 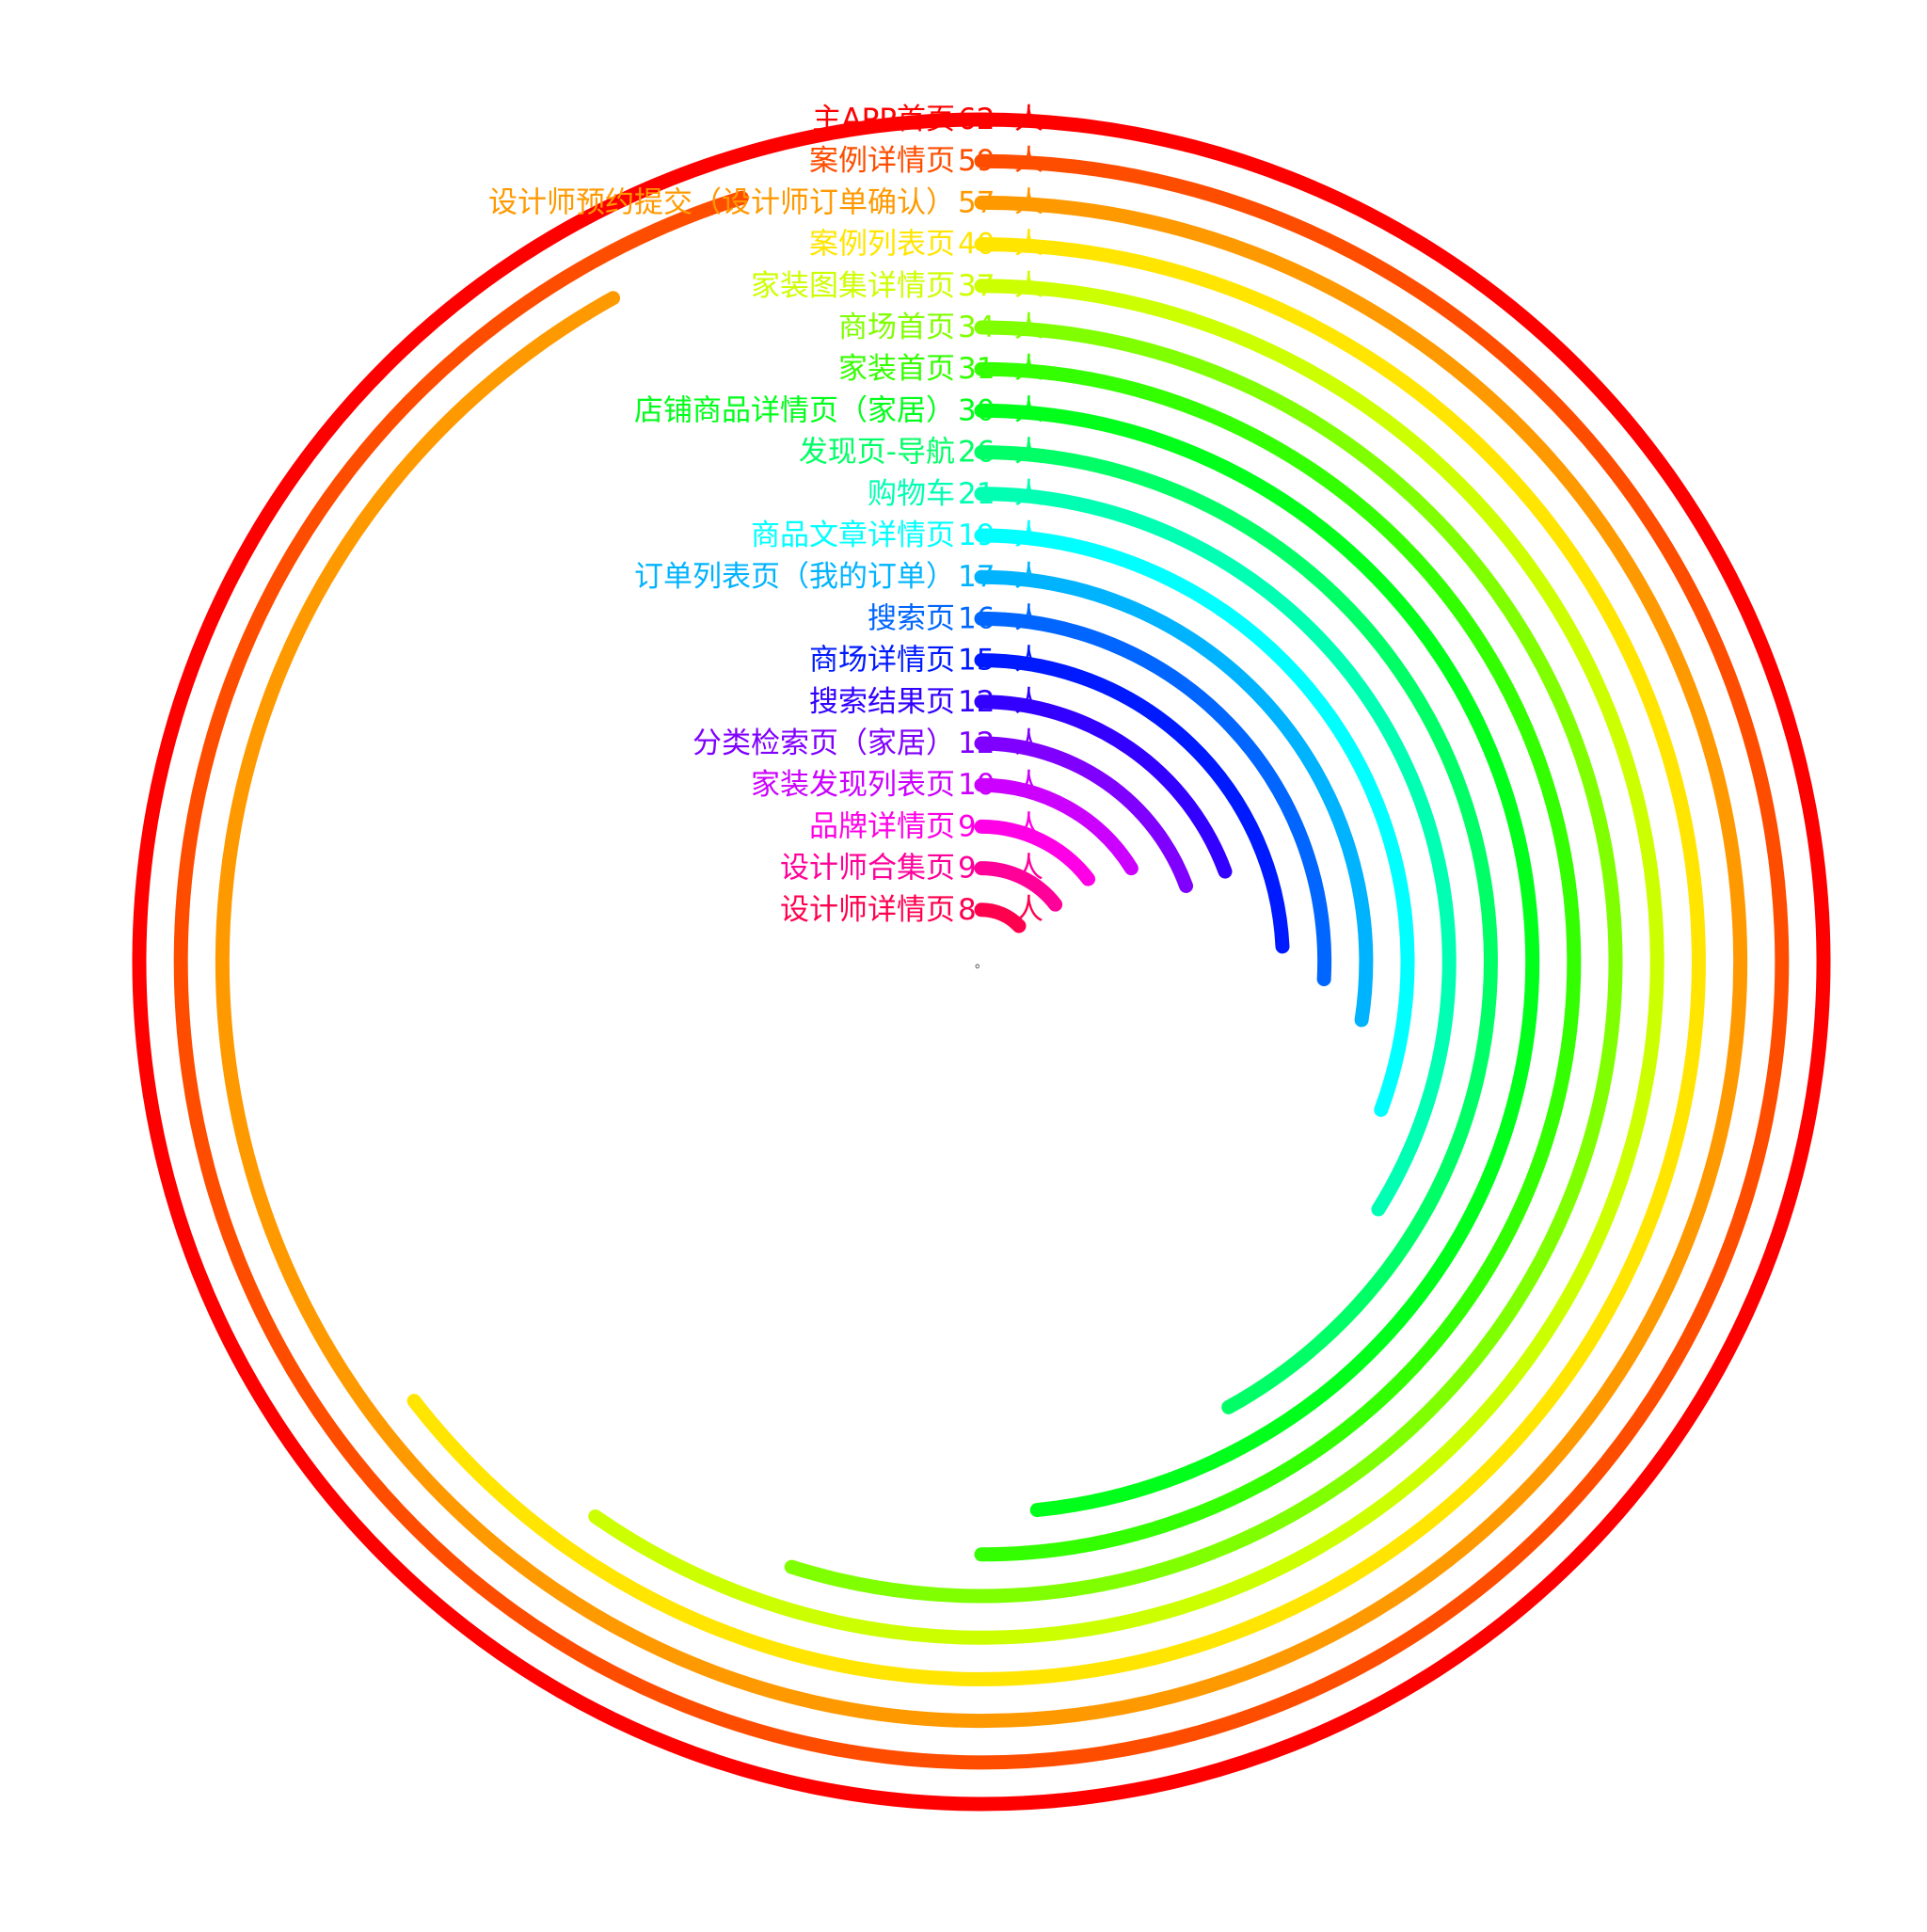 What do you see at coordinates (976, 743) in the screenshot?
I see `value-label-15: 12` at bounding box center [976, 743].